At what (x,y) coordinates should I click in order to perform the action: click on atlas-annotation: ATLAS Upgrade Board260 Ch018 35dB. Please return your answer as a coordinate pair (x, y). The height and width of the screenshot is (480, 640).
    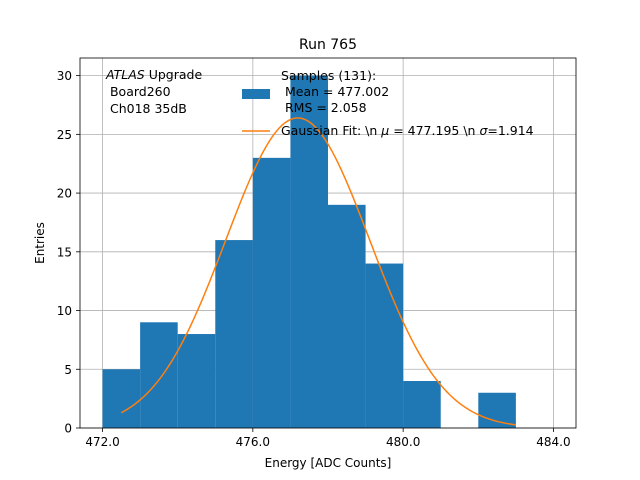
    Looking at the image, I should click on (153, 91).